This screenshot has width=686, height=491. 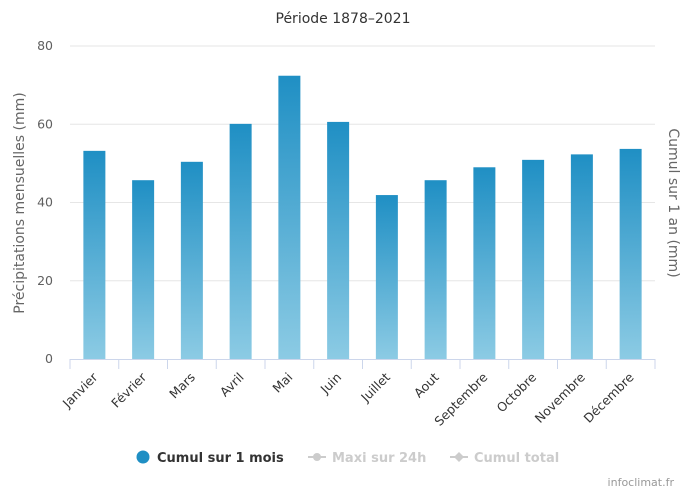 I want to click on y-tick-label: 0, so click(x=49, y=358).